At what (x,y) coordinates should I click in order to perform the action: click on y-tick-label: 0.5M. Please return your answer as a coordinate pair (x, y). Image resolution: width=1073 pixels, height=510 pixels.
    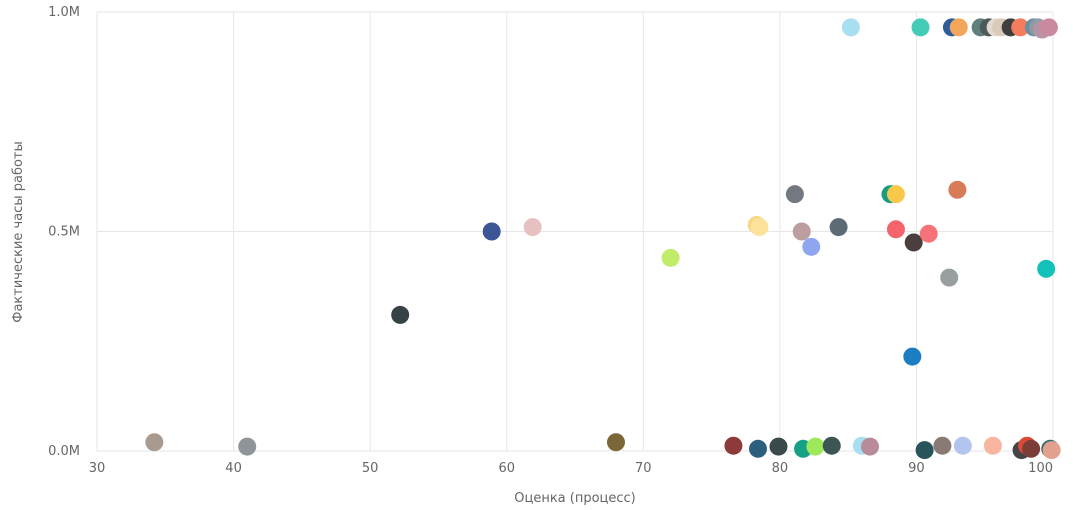
    Looking at the image, I should click on (64, 232).